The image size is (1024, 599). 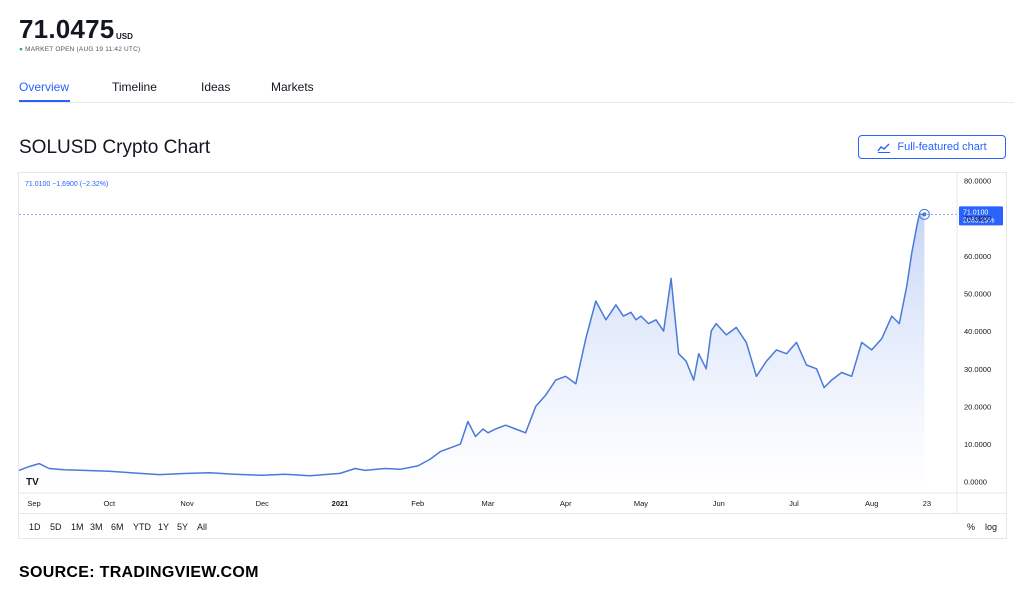 I want to click on last-point-ring, so click(x=924, y=214).